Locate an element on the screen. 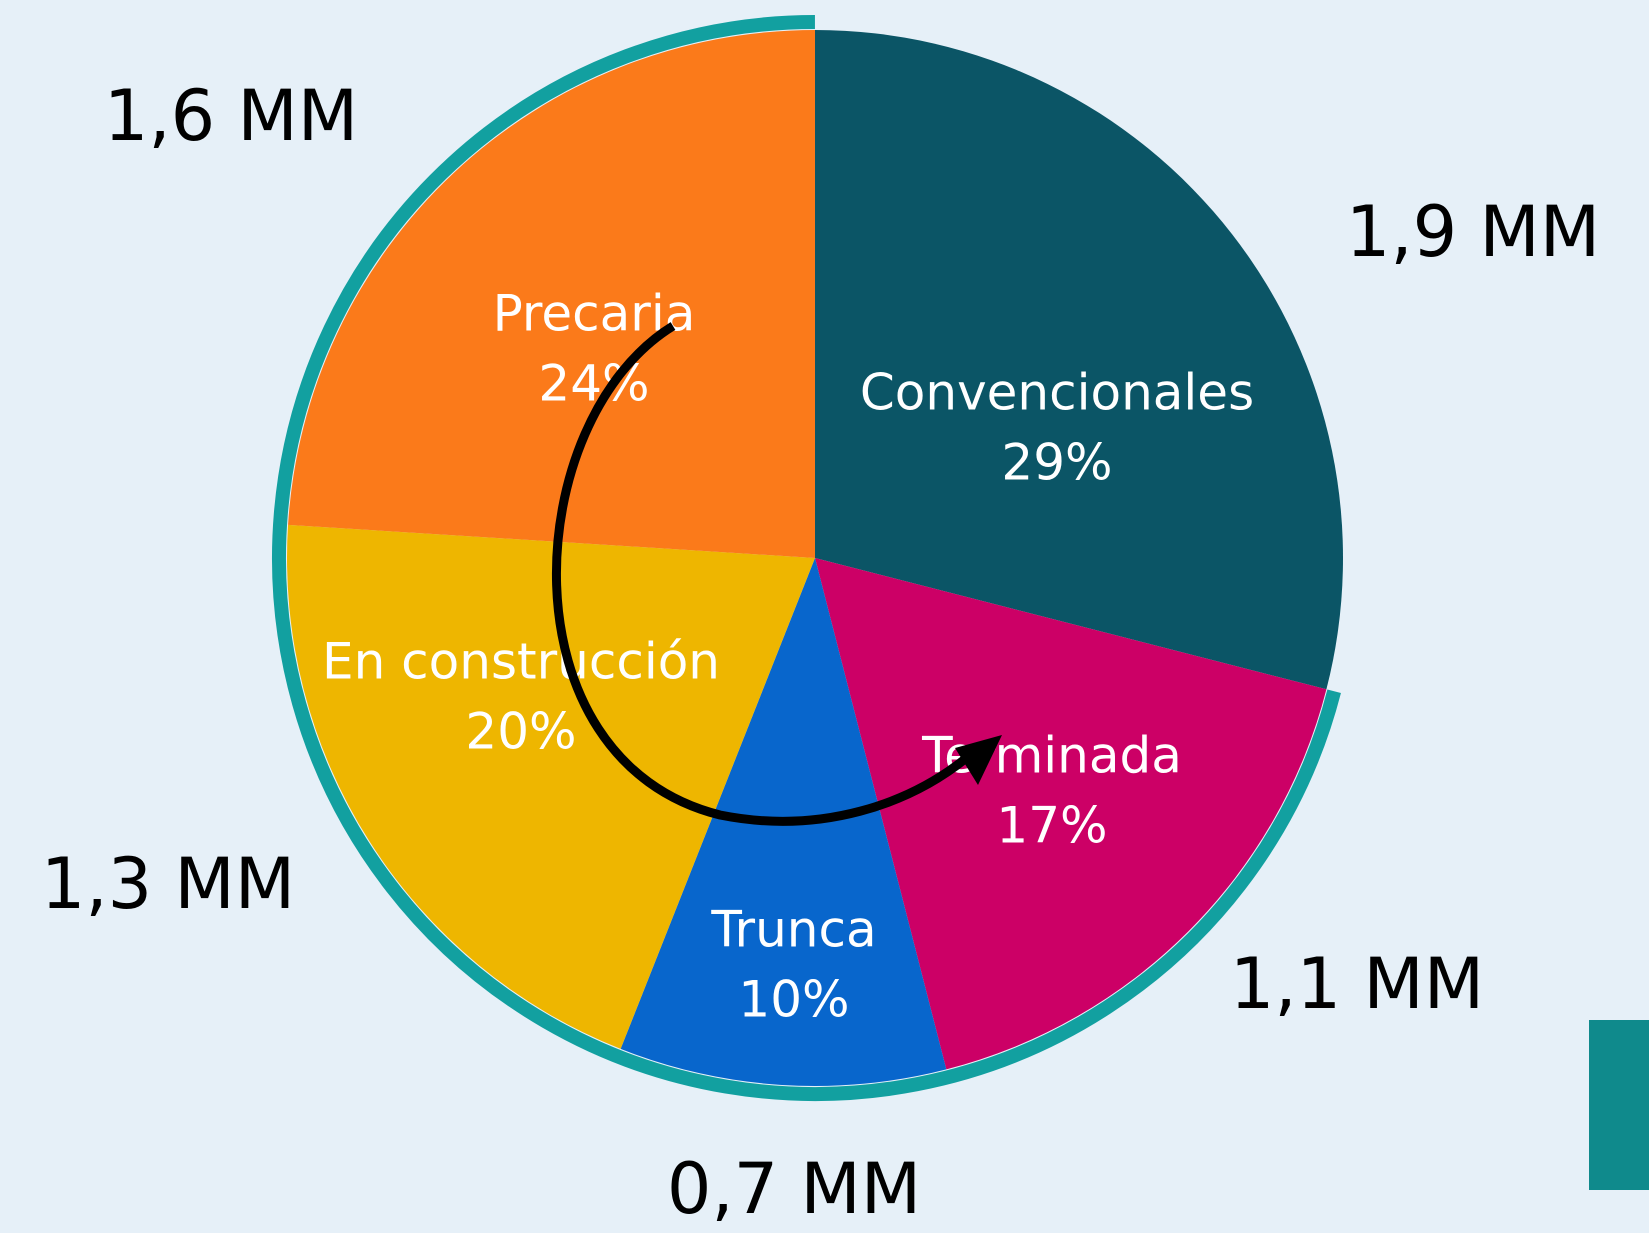 This screenshot has width=1649, height=1233. outer-label: 1,3 MM is located at coordinates (168, 884).